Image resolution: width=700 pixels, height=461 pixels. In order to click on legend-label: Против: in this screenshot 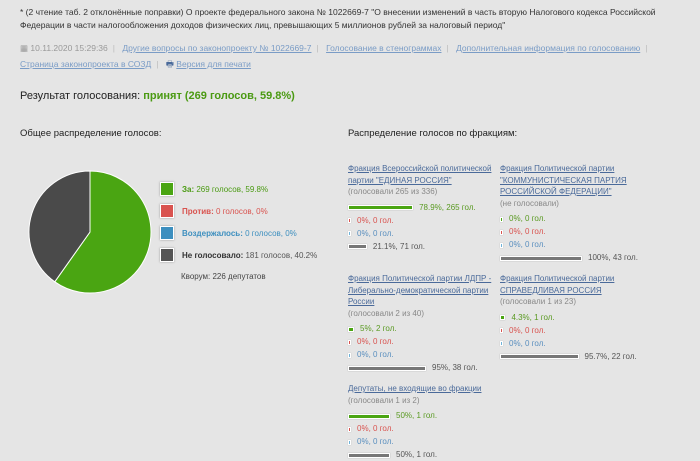, I will do `click(198, 211)`.